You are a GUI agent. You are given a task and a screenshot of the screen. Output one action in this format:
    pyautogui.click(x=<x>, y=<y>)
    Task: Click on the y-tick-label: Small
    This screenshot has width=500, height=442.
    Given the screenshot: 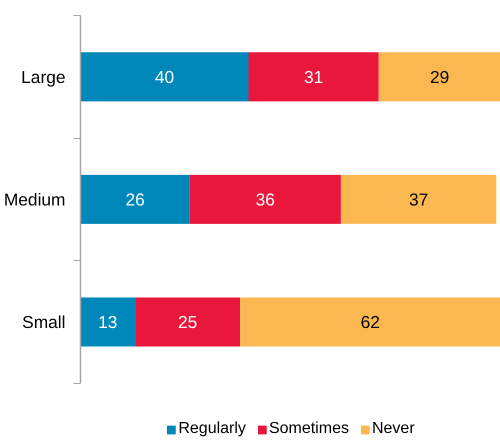 What is the action you would take?
    pyautogui.click(x=44, y=322)
    